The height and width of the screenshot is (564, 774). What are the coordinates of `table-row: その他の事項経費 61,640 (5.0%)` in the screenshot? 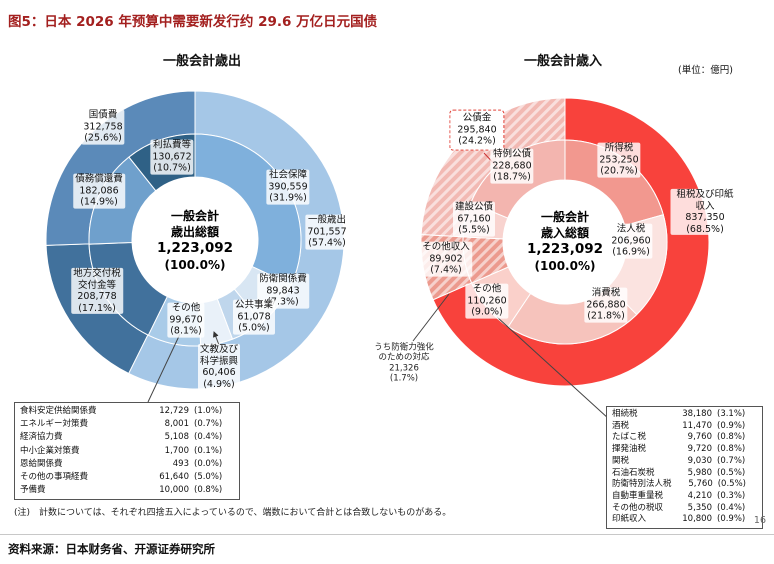 It's located at (127, 477).